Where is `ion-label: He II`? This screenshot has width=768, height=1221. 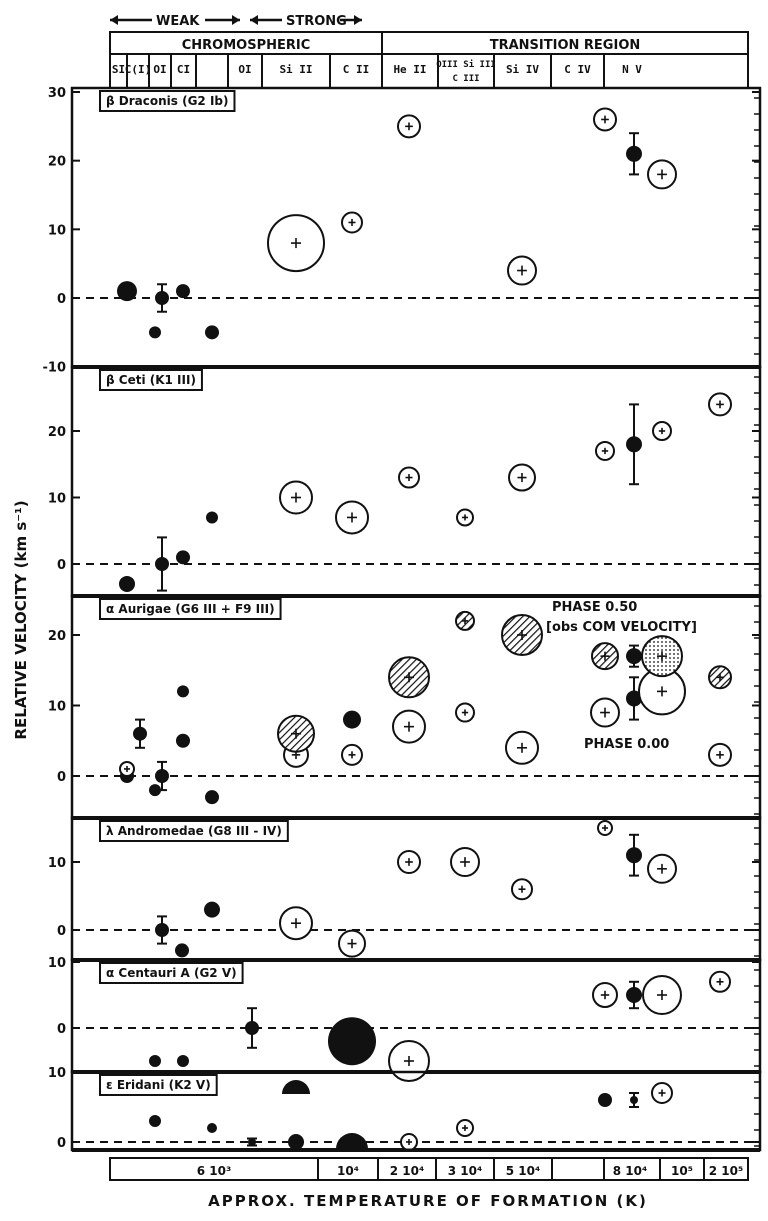
ion-label: He II is located at coordinates (409, 69).